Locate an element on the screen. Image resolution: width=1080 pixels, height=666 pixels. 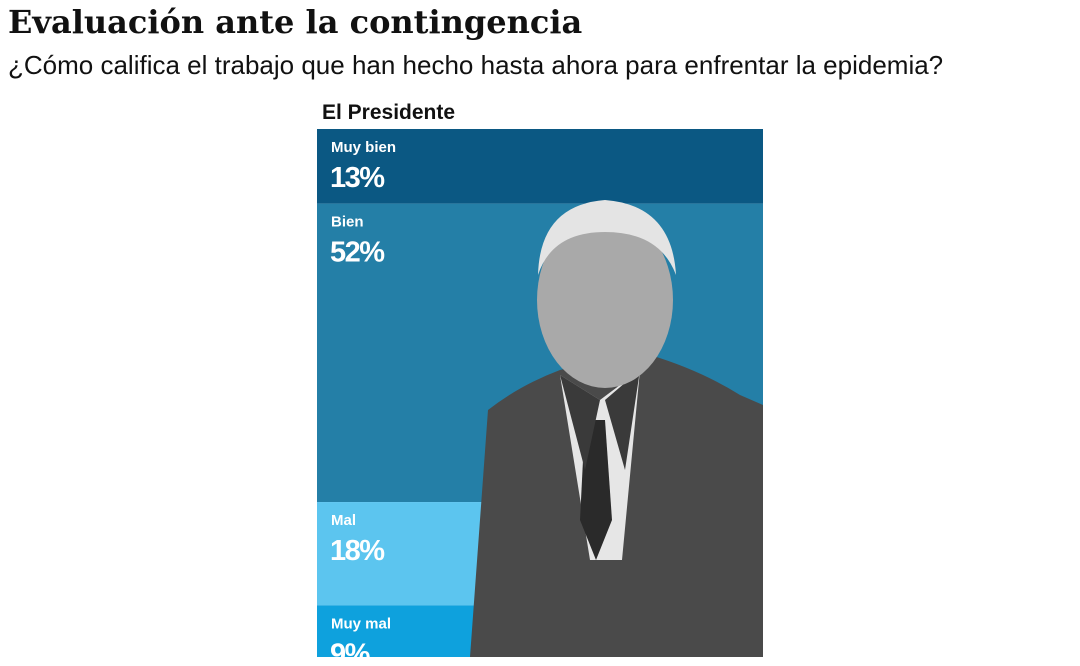
photo-head is located at coordinates (605, 300).